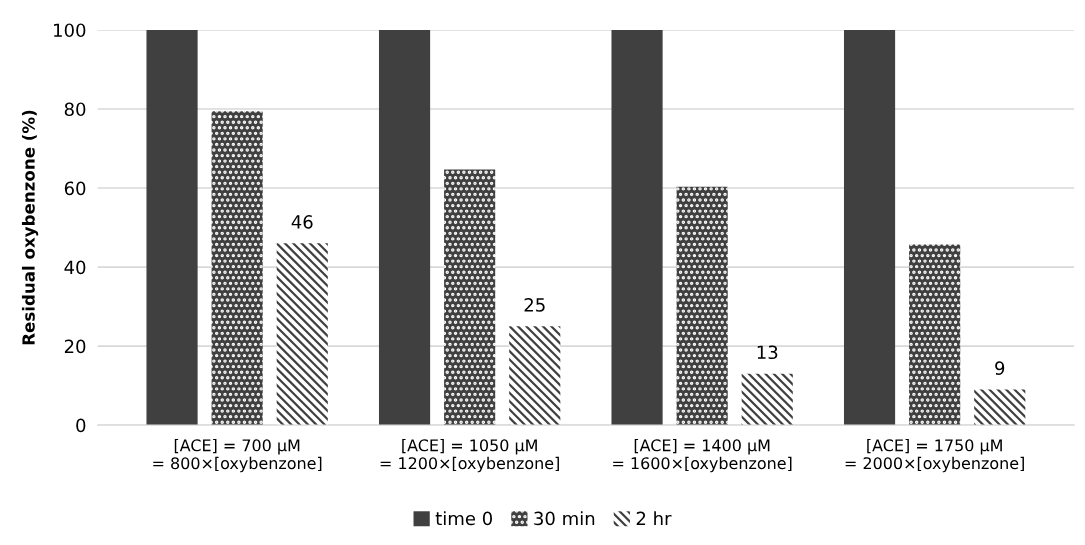  I want to click on y-axis-title: Residual oxybenzone (%), so click(30, 227).